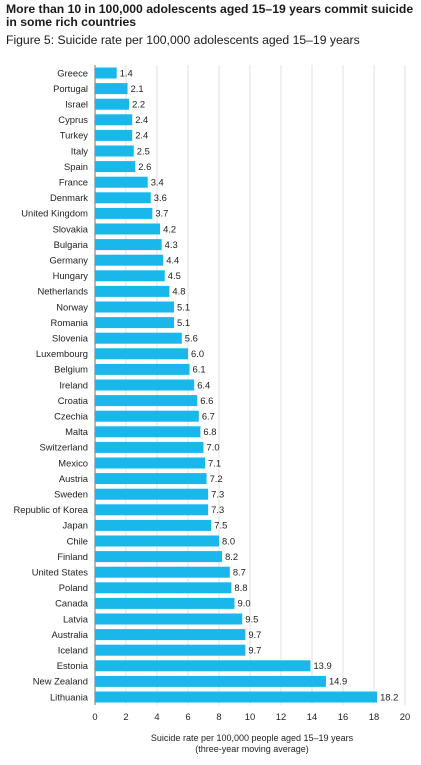 Image resolution: width=421 pixels, height=765 pixels. What do you see at coordinates (68, 260) in the screenshot?
I see `category-label: Germany` at bounding box center [68, 260].